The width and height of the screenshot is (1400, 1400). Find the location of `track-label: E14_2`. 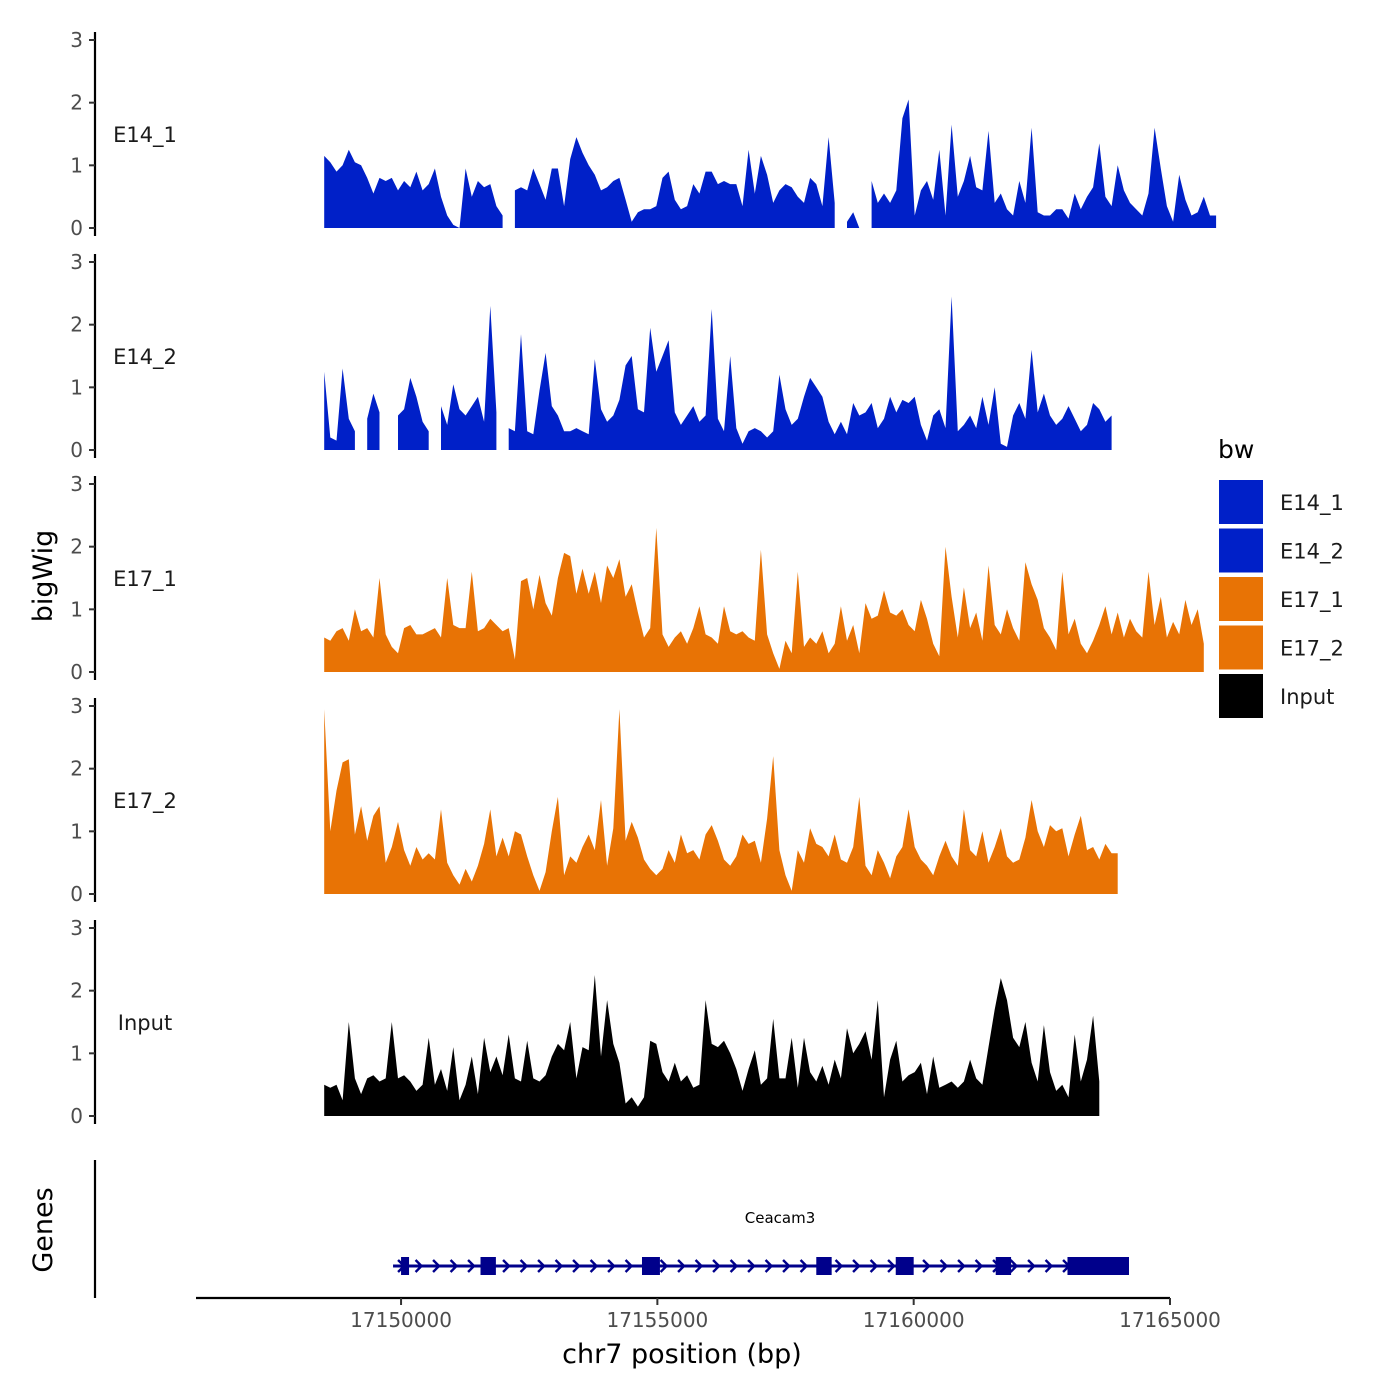

track-label: E14_2 is located at coordinates (145, 357).